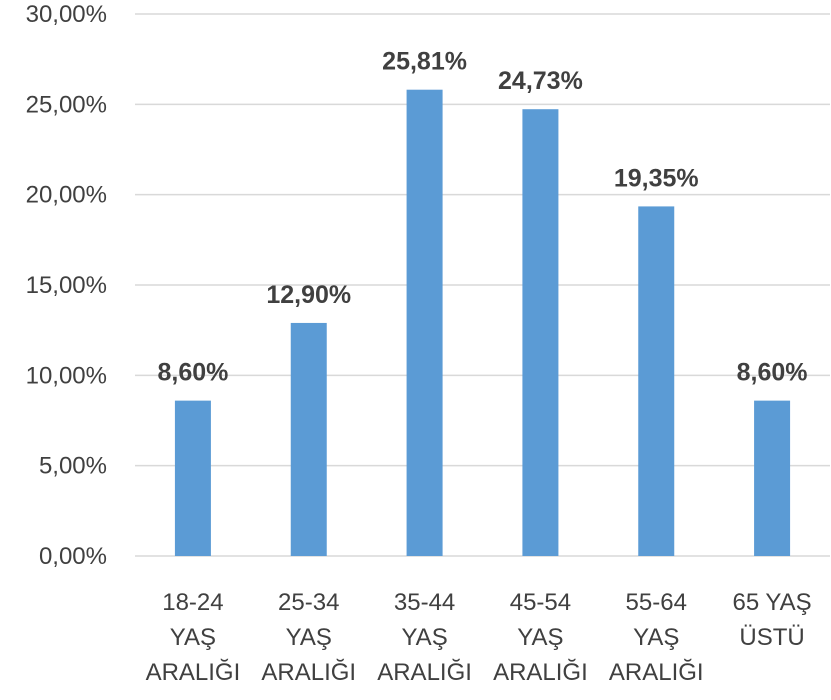 The width and height of the screenshot is (831, 700). I want to click on x-tick-label-line: 55-64, so click(656, 602).